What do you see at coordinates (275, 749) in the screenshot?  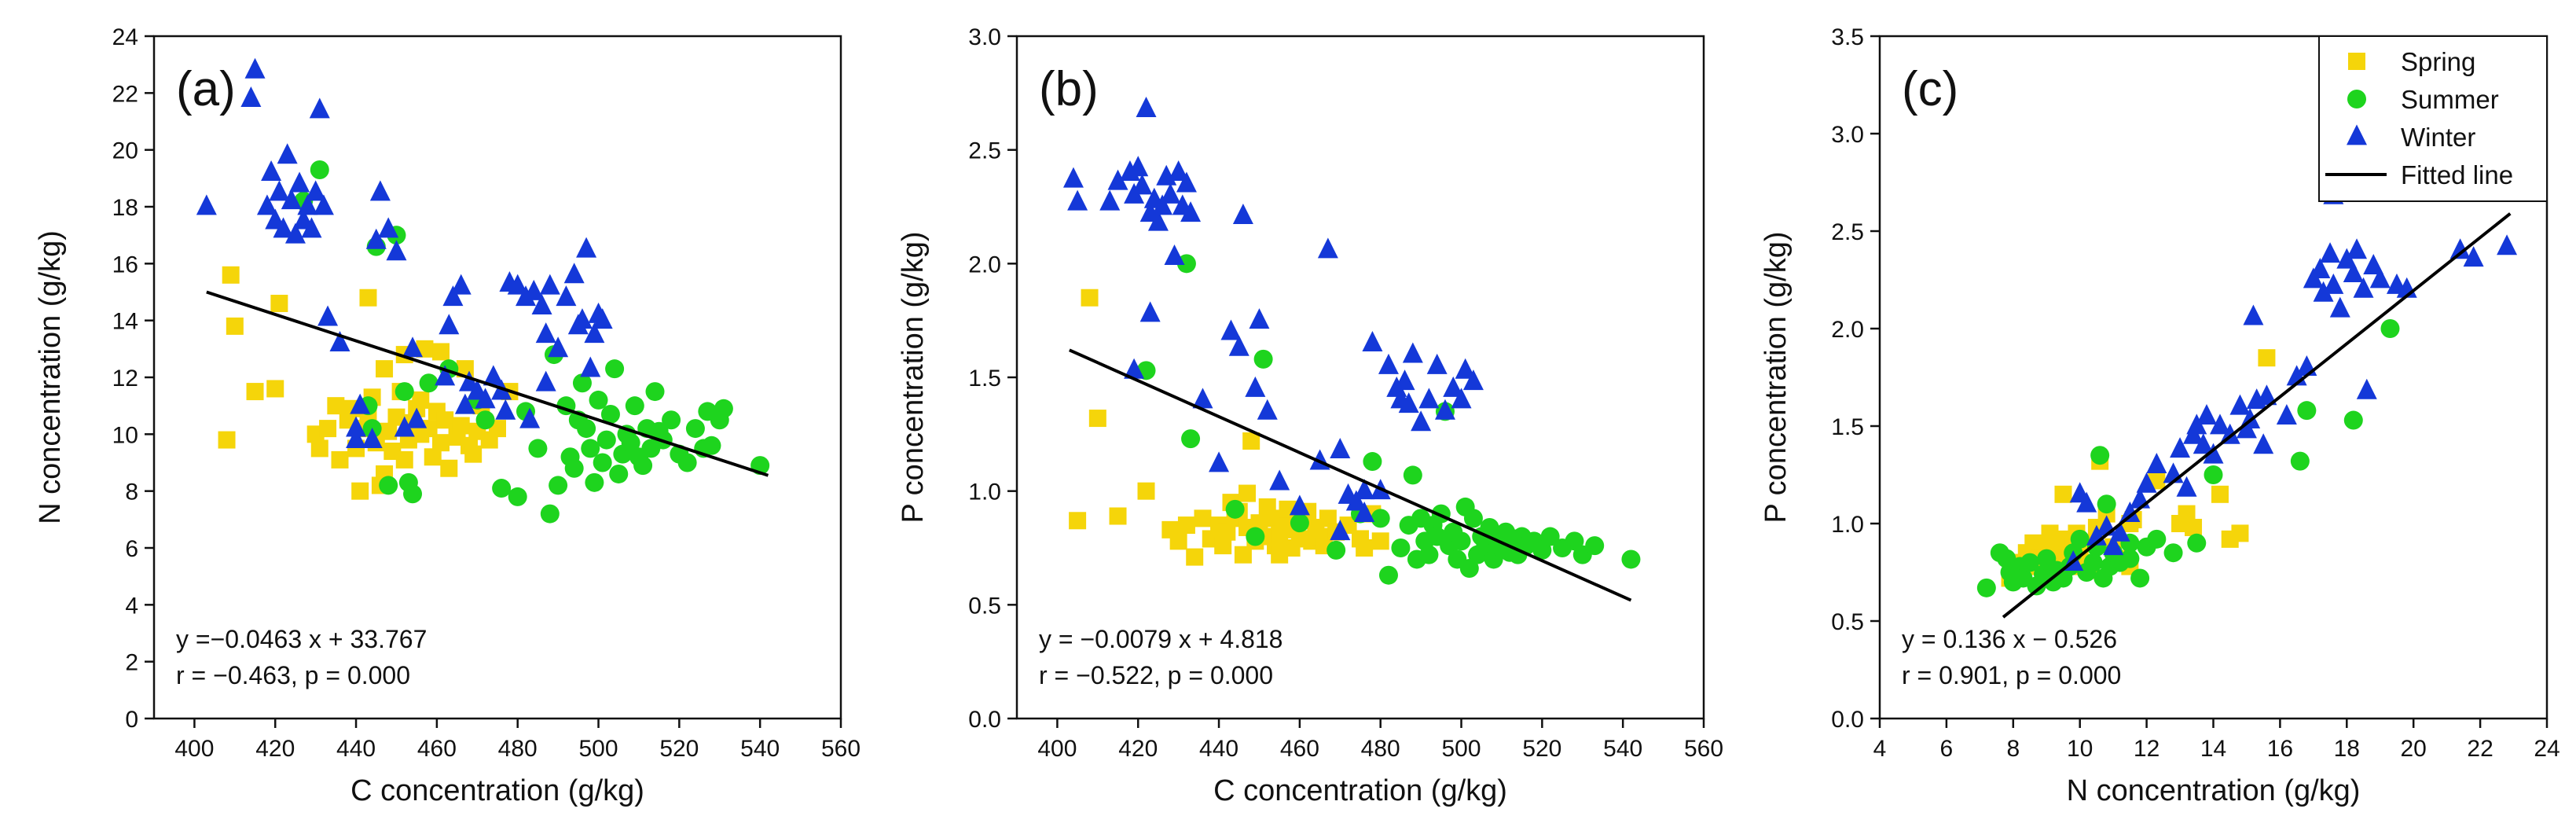 I see `x-tick-label: 420` at bounding box center [275, 749].